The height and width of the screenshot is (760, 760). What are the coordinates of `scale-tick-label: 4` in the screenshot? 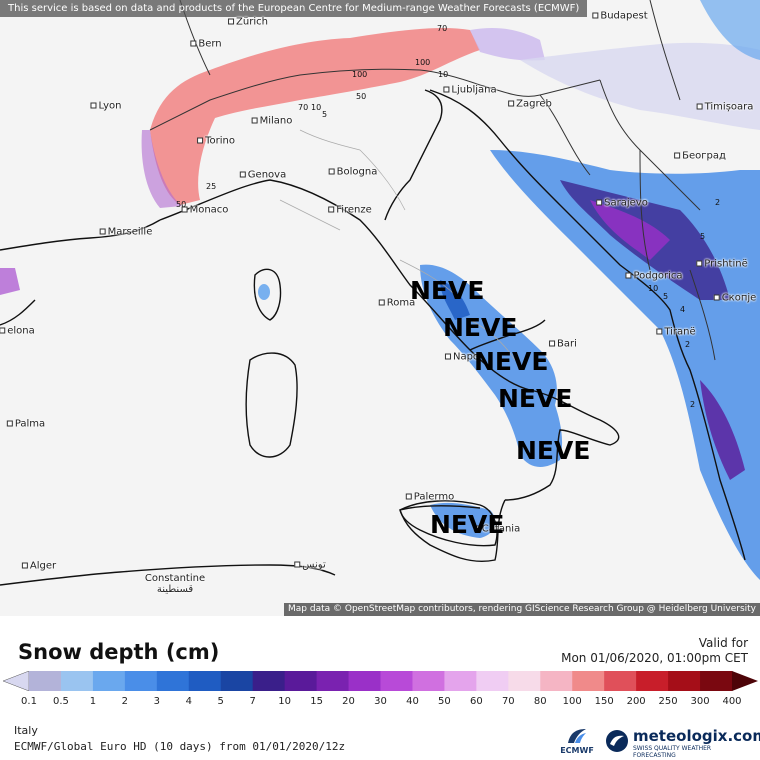 It's located at (188, 701).